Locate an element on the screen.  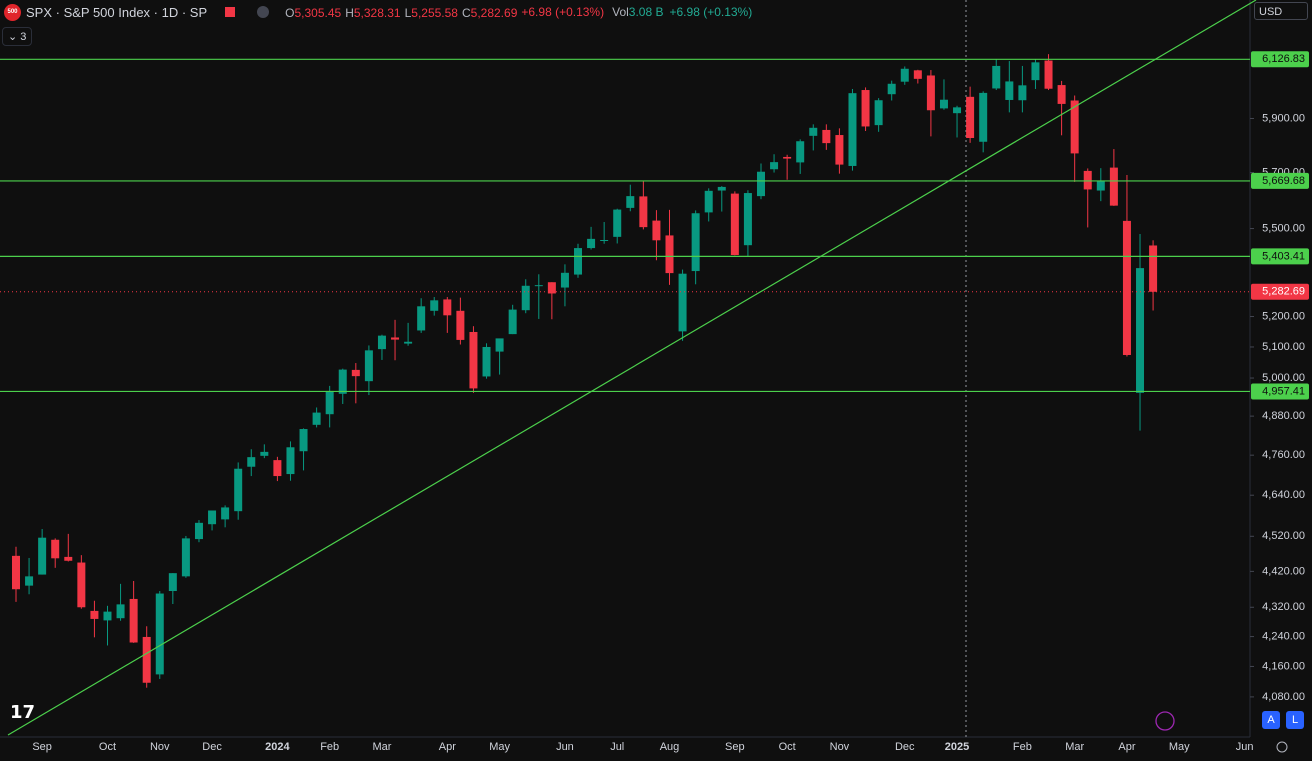
x-tick-label: Oct is located at coordinates (787, 747).